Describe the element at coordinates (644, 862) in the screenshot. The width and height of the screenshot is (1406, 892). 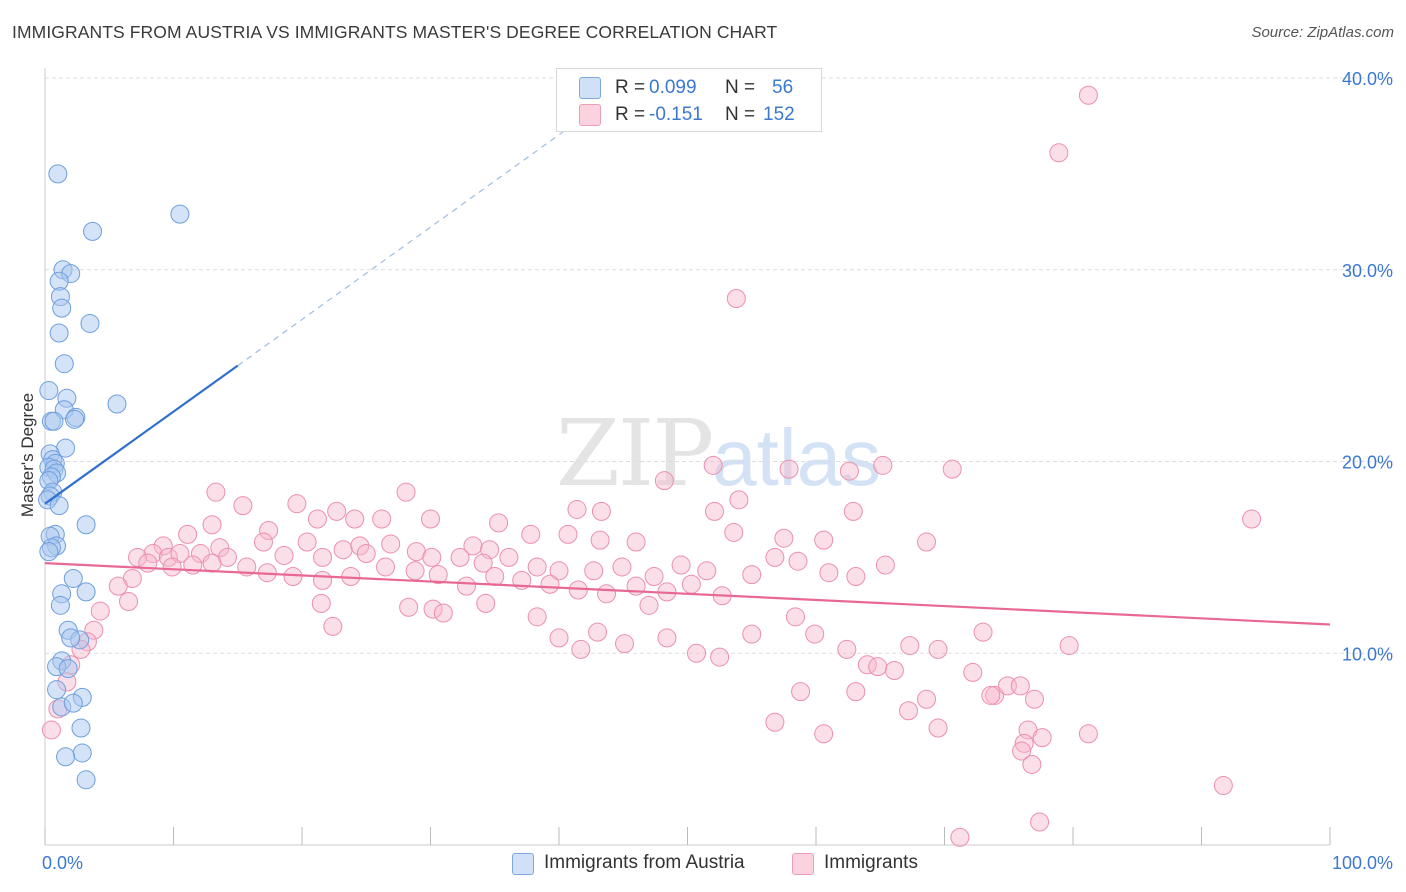
I see `bottom-legend-label: Immigrants from Austria` at that location.